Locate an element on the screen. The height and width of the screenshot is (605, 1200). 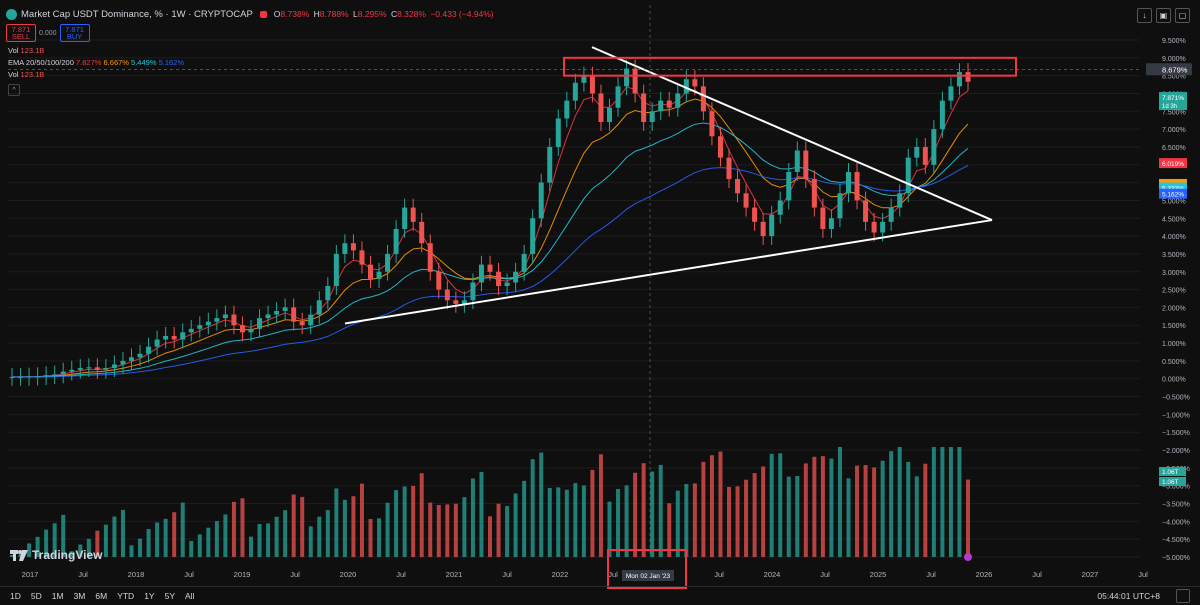
more-icon: ▢ is located at coordinates (1182, 15).